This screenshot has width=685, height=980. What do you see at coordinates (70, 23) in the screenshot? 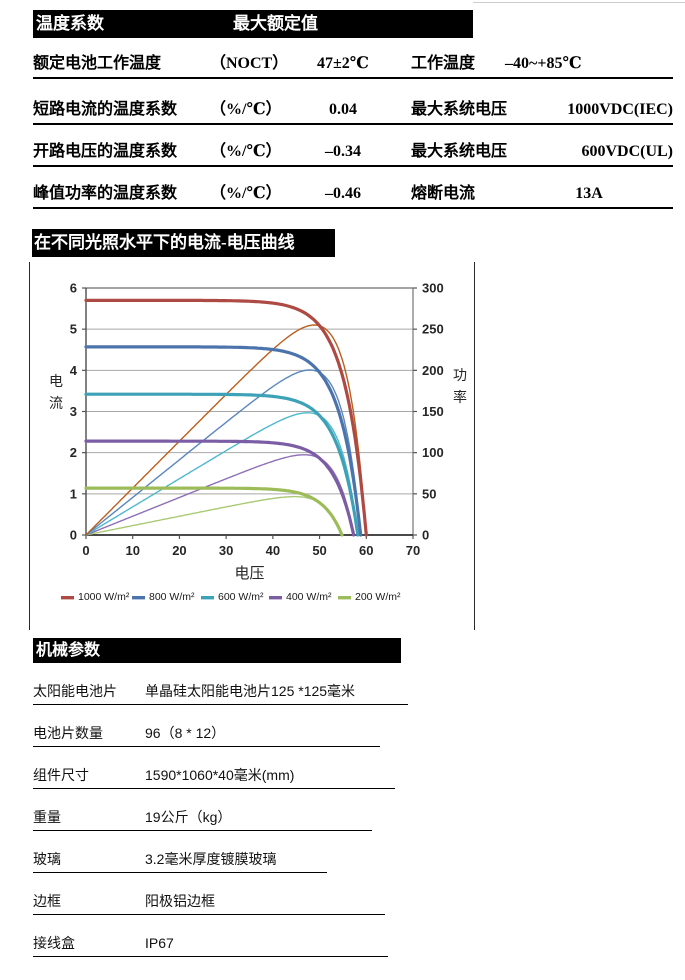
I see `temp-coefficients-title: 温度系数` at bounding box center [70, 23].